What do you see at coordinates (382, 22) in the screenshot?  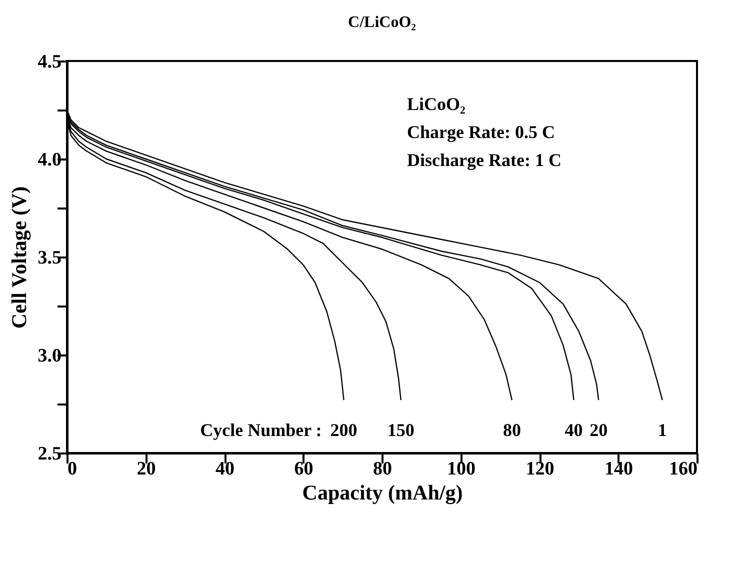 I see `chart-title: C/LiCoO₂` at bounding box center [382, 22].